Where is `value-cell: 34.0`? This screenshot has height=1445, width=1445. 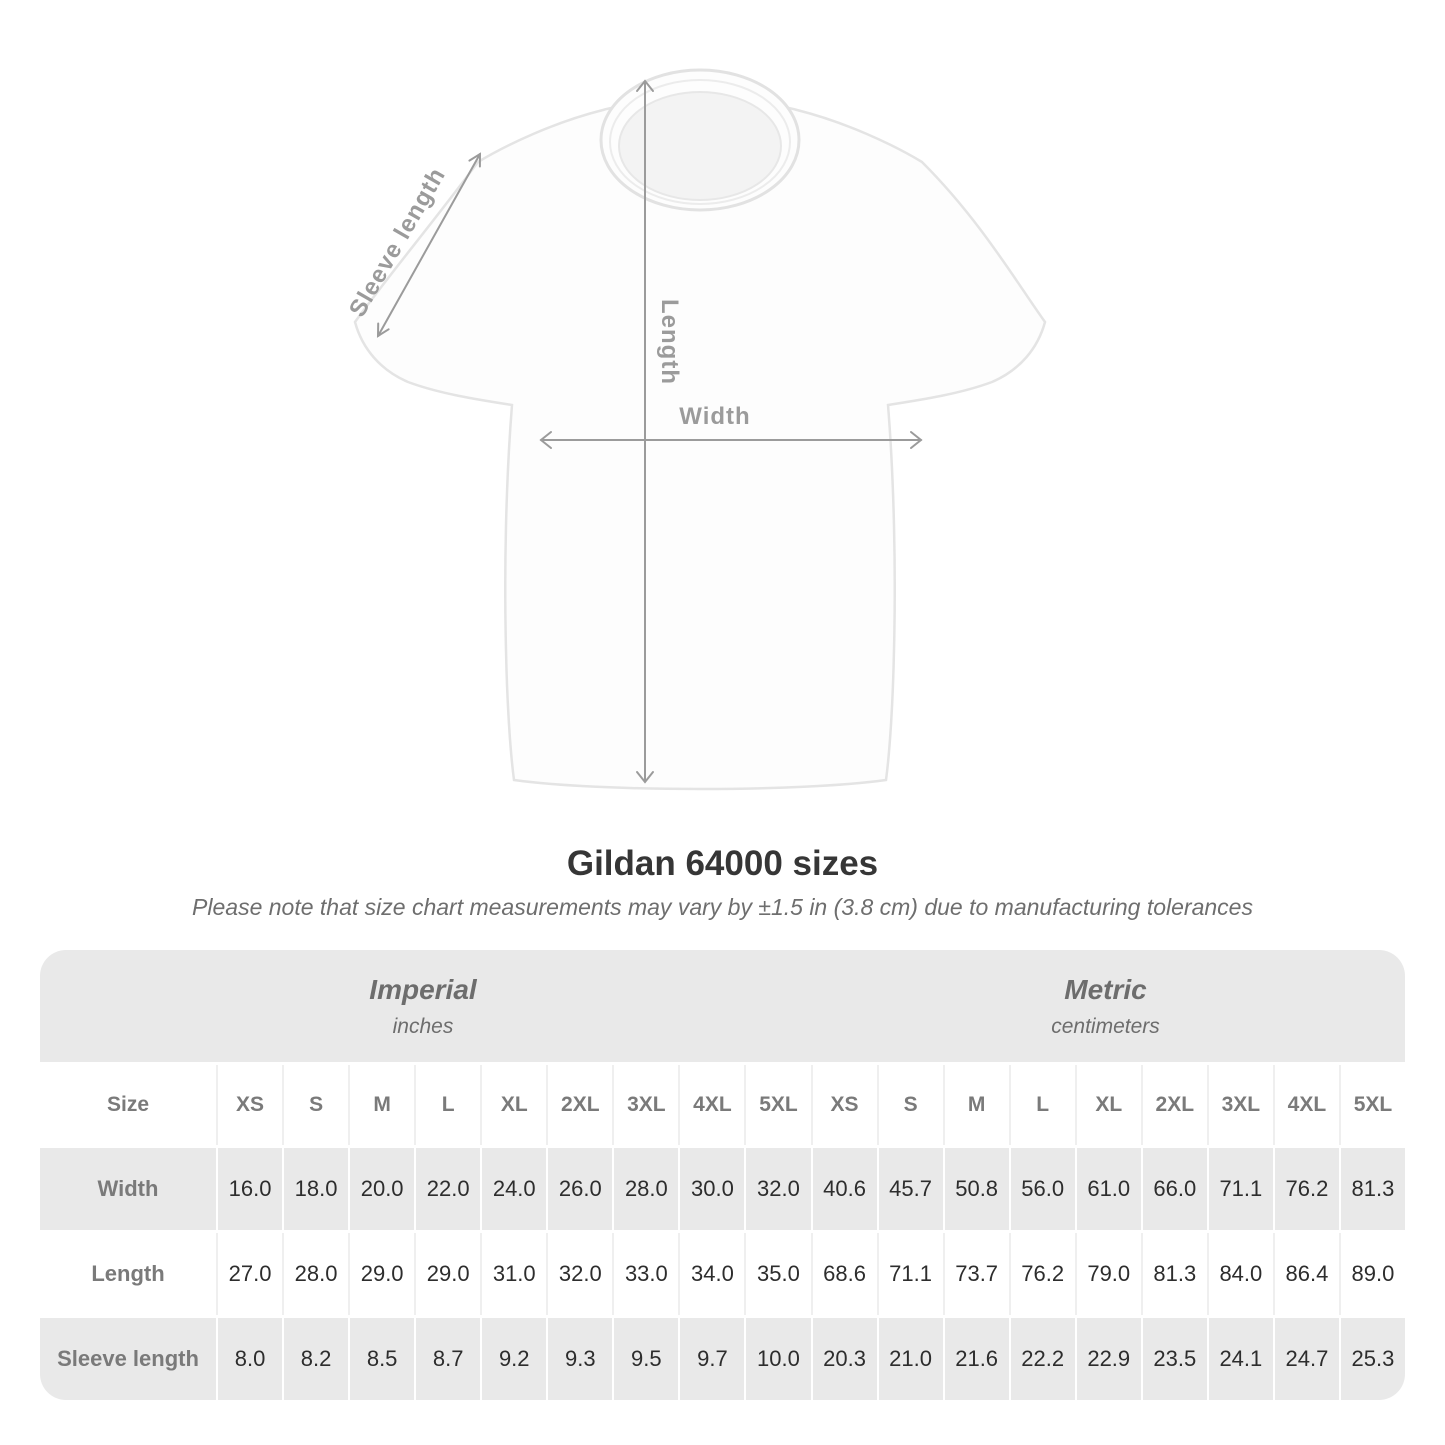 value-cell: 34.0 is located at coordinates (712, 1274).